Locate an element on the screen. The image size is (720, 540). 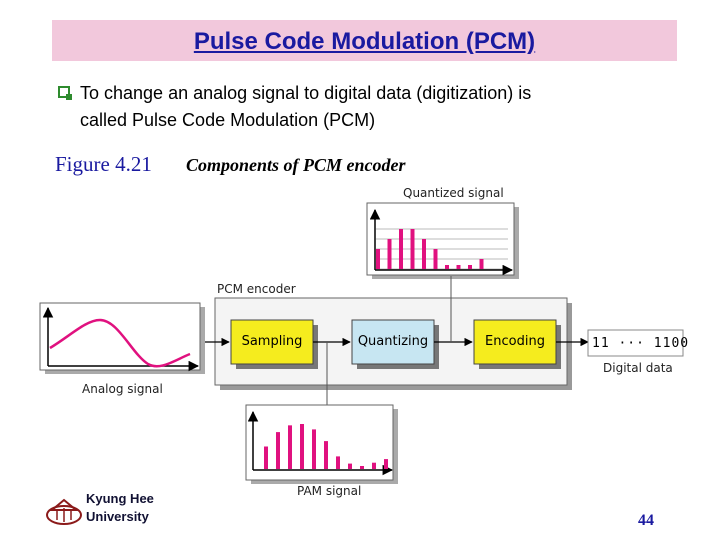
bullet-line-2: called Pulse Code Modulation (PCM) is located at coordinates (228, 120).